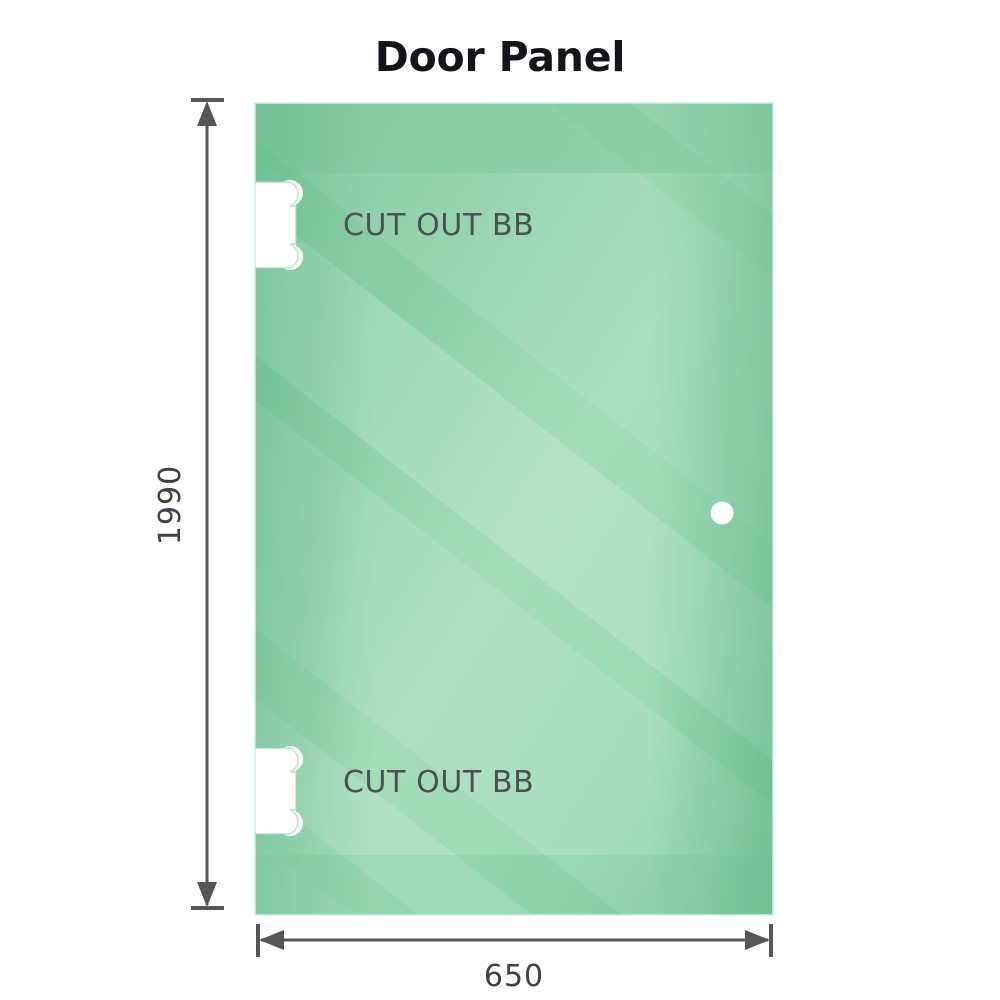  What do you see at coordinates (277, 225) in the screenshot?
I see `cutout-top` at bounding box center [277, 225].